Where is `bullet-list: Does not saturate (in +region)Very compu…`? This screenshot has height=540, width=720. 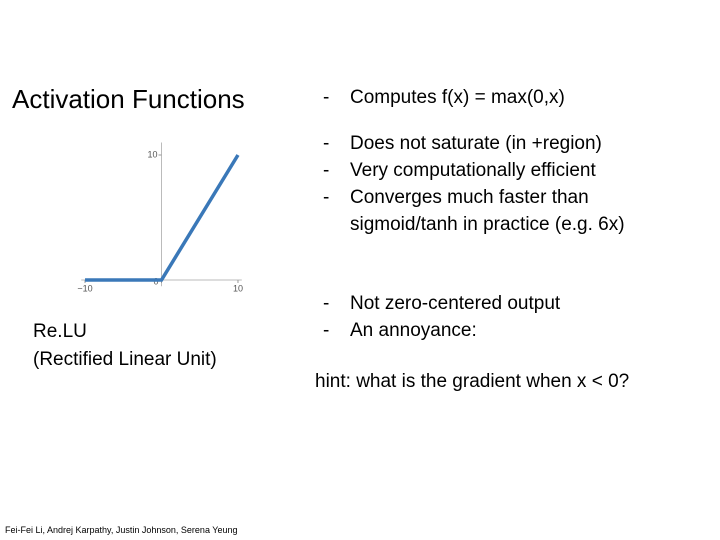 bullet-list: Does not saturate (in +region)Very compu… is located at coordinates (479, 184).